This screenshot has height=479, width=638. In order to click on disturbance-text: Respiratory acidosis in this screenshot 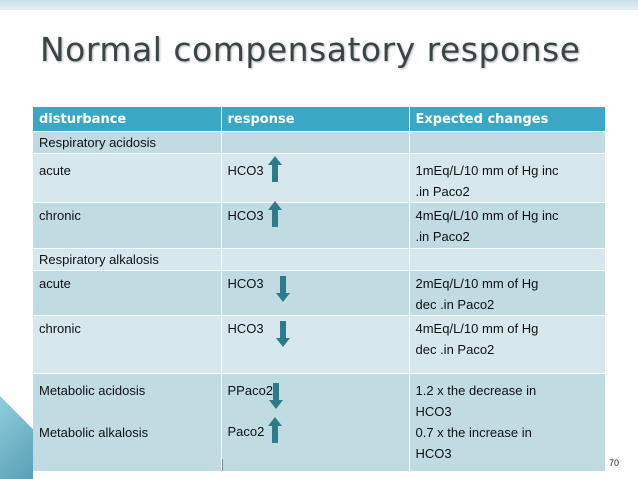, I will do `click(98, 142)`.